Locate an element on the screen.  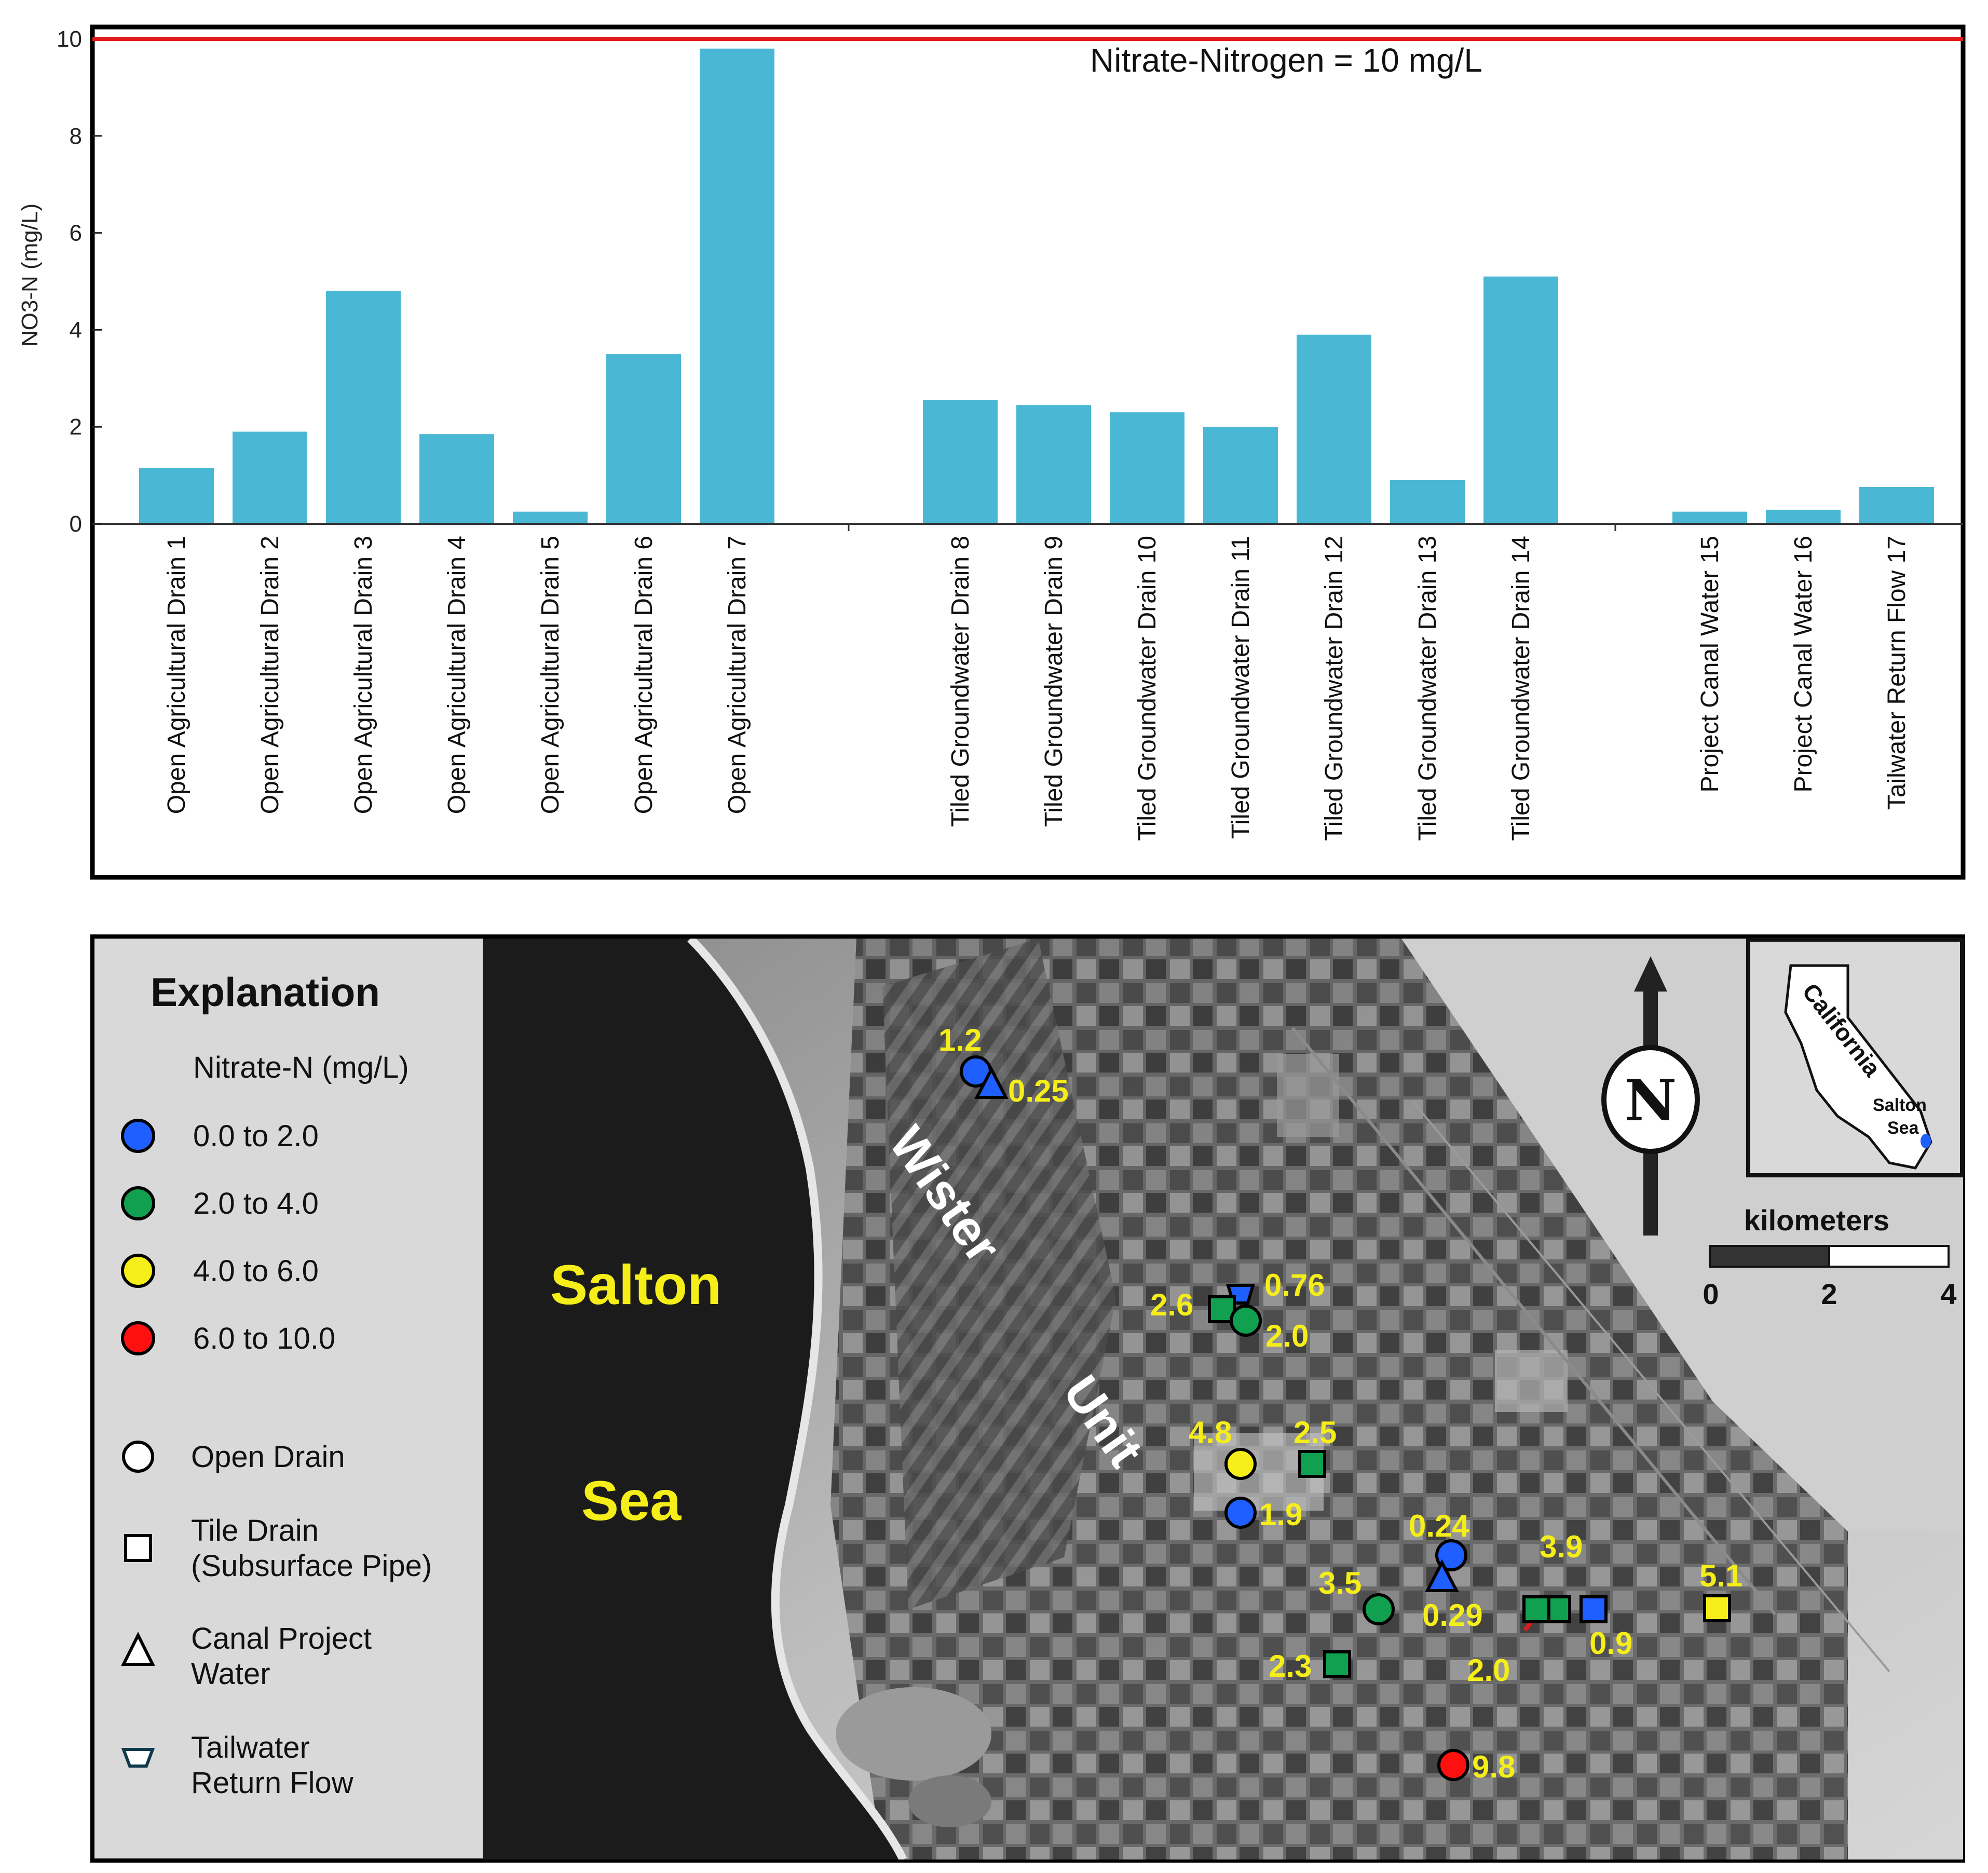
x-tick-label: Tiled Groundwater Drain 9 is located at coordinates (1054, 681).